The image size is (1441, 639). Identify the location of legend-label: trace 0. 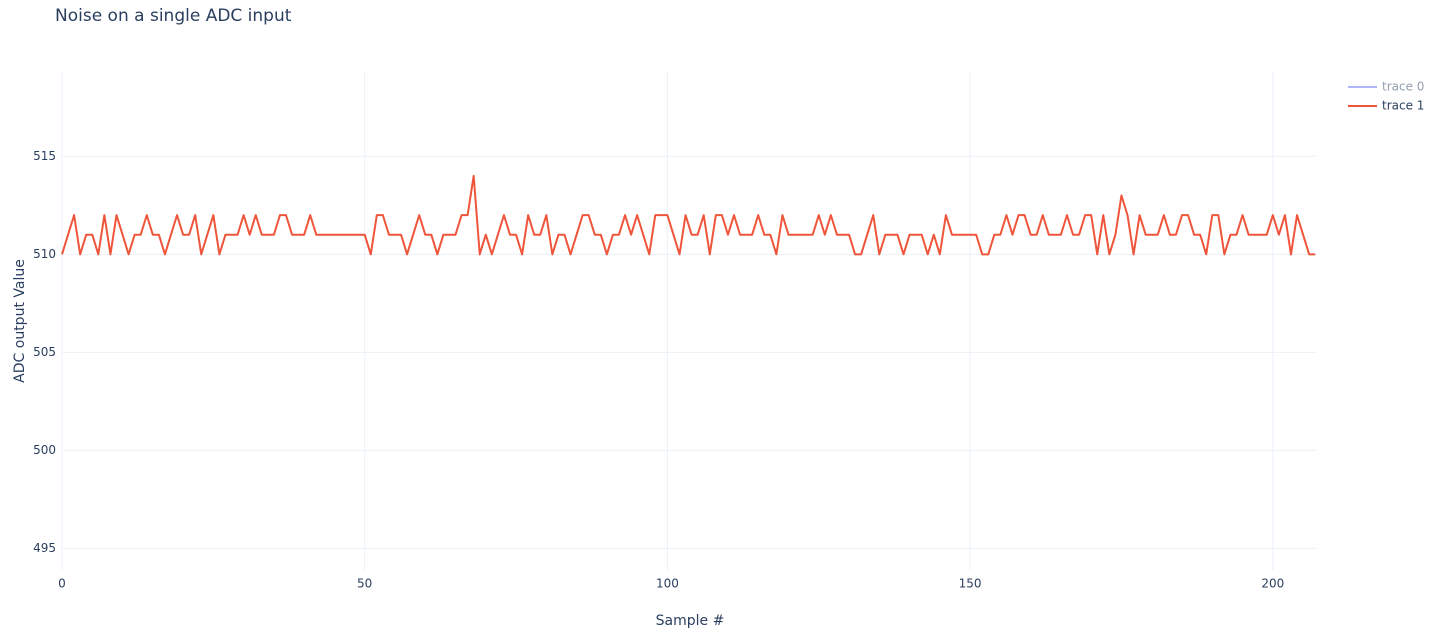
(1403, 87).